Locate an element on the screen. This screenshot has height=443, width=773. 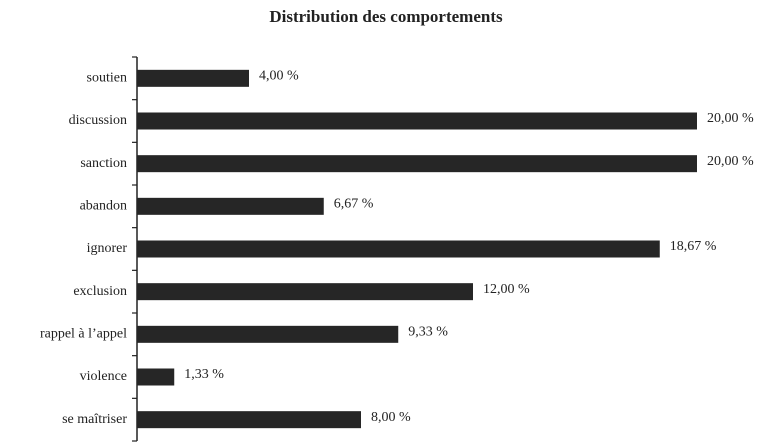
data-label: 6,67 % is located at coordinates (354, 204).